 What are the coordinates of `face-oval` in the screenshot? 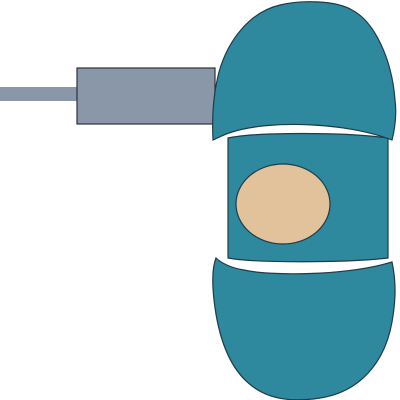 It's located at (283, 204).